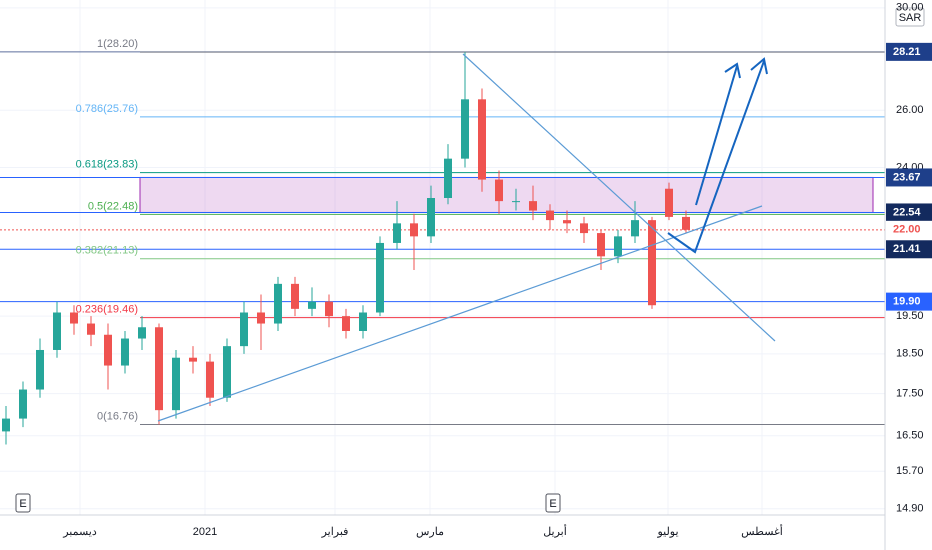 Image resolution: width=932 pixels, height=550 pixels. I want to click on fib-label: 0(16.76), so click(117, 416).